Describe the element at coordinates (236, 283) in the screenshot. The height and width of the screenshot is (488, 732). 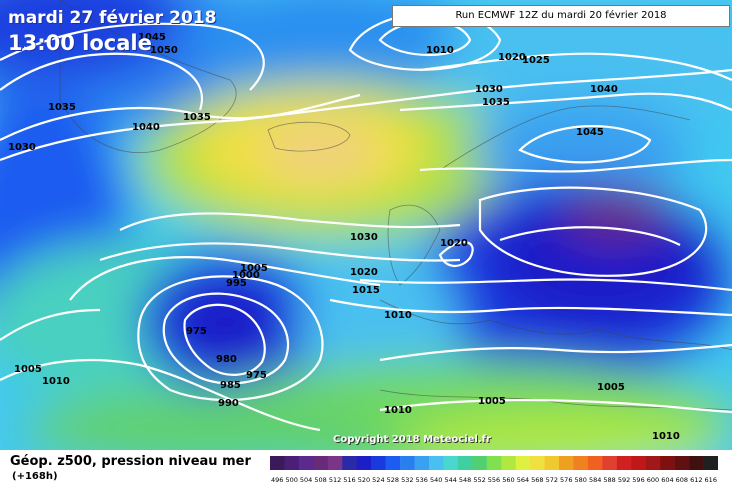
I see `isobar-label: 995` at that location.